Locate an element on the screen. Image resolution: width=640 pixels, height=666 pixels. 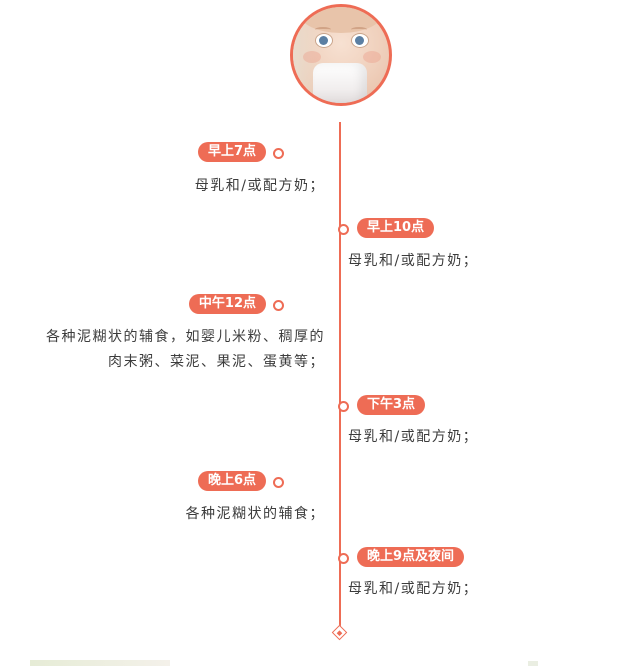
timeline-end-diamond-icon is located at coordinates (339, 632).